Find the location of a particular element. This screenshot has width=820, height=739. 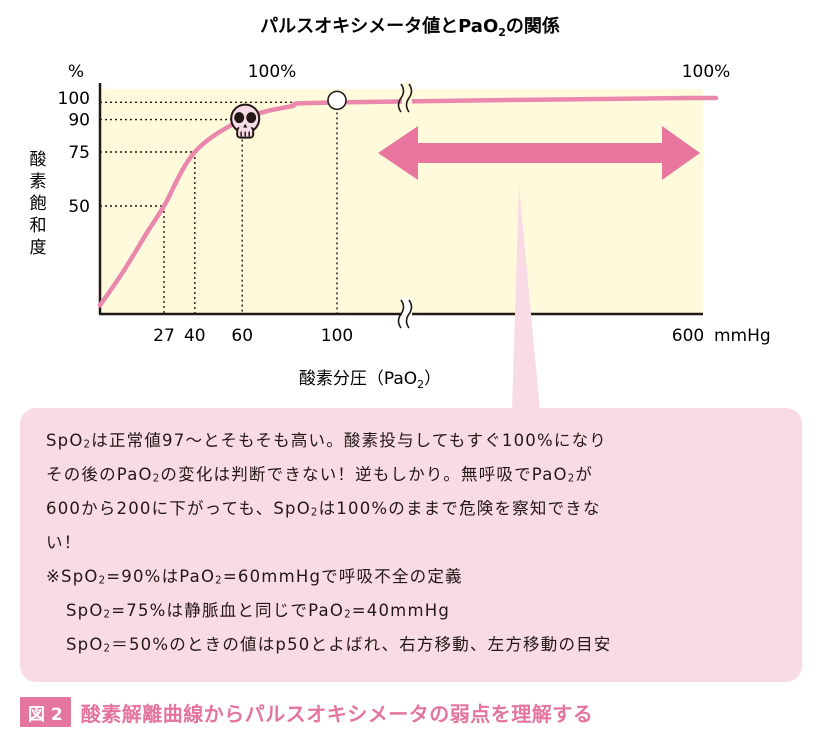

y-tick-label: 75 is located at coordinates (79, 153).